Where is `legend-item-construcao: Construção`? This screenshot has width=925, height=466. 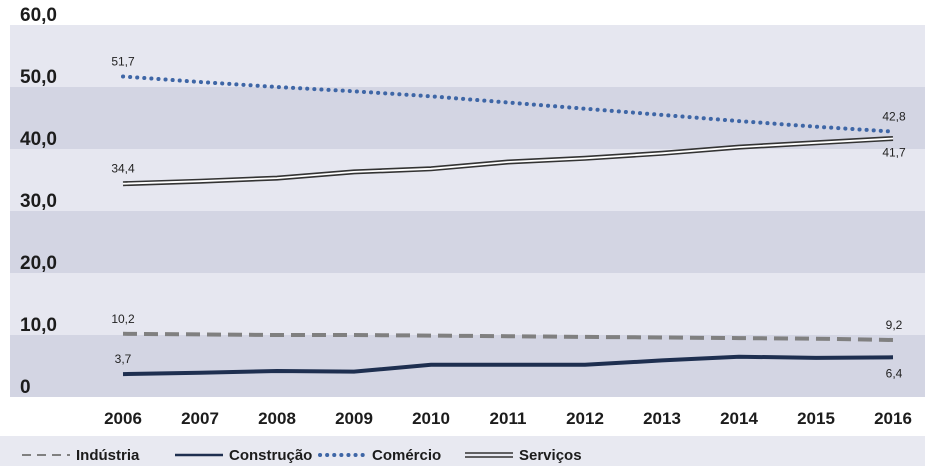 legend-item-construcao: Construção is located at coordinates (243, 455).